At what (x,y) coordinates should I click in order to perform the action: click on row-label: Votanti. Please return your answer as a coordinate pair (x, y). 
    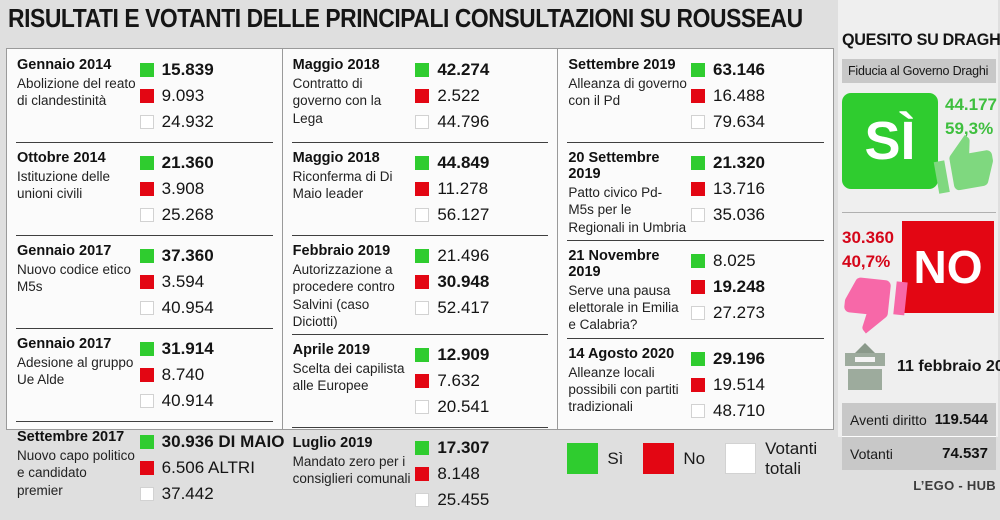
    Looking at the image, I should click on (871, 453).